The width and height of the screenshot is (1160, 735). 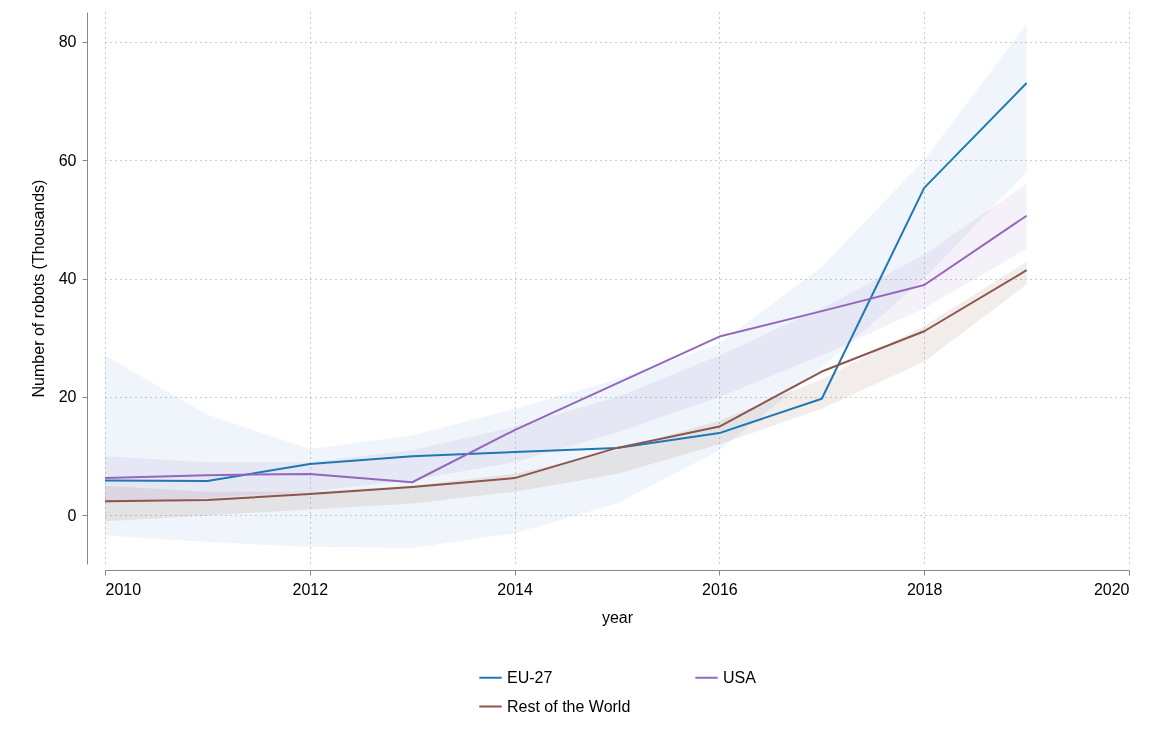 What do you see at coordinates (310, 589) in the screenshot?
I see `x-tick-label: 2012` at bounding box center [310, 589].